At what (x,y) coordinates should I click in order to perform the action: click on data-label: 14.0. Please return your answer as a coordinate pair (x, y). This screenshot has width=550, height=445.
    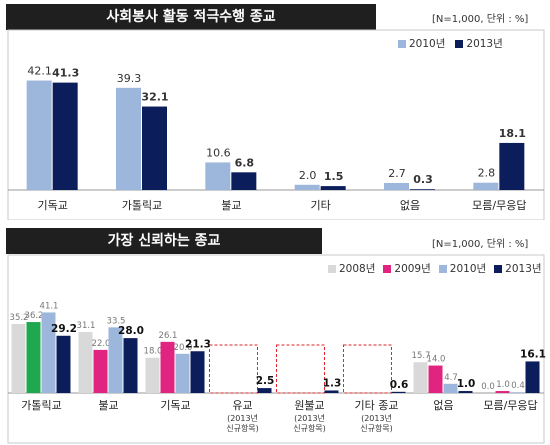
    Looking at the image, I should click on (436, 360).